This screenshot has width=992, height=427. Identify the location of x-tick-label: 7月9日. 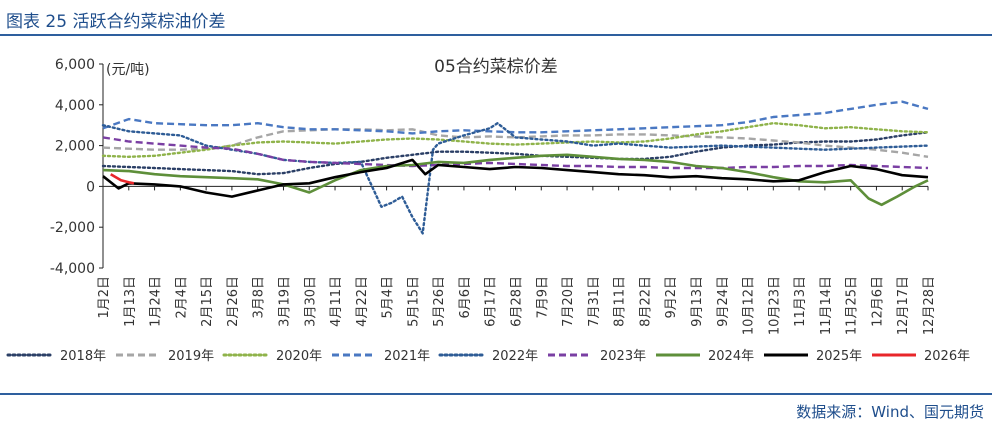
(542, 297).